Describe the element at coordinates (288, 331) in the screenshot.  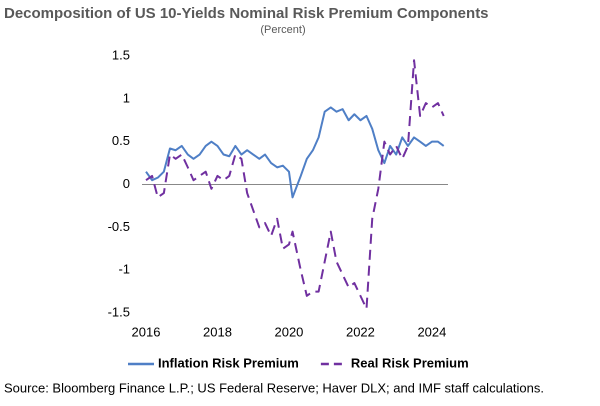
I see `x-tick-label: 2020` at that location.